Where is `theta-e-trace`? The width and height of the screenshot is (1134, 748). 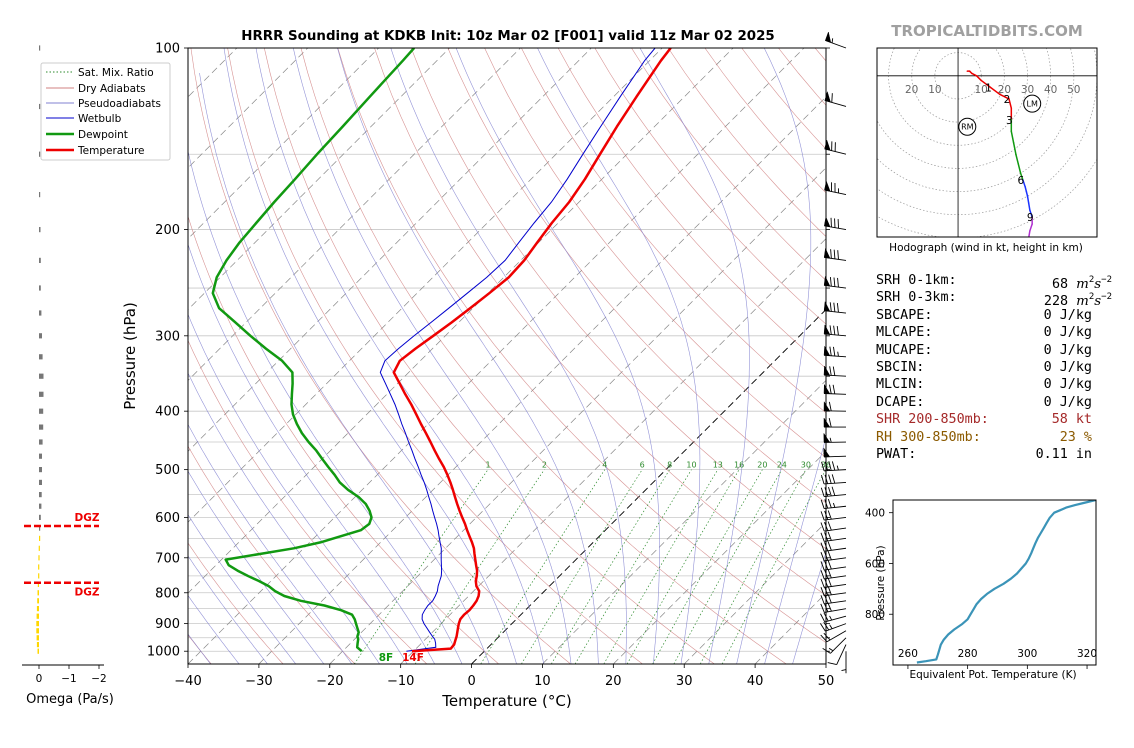
theta-e-trace is located at coordinates (1006, 582).